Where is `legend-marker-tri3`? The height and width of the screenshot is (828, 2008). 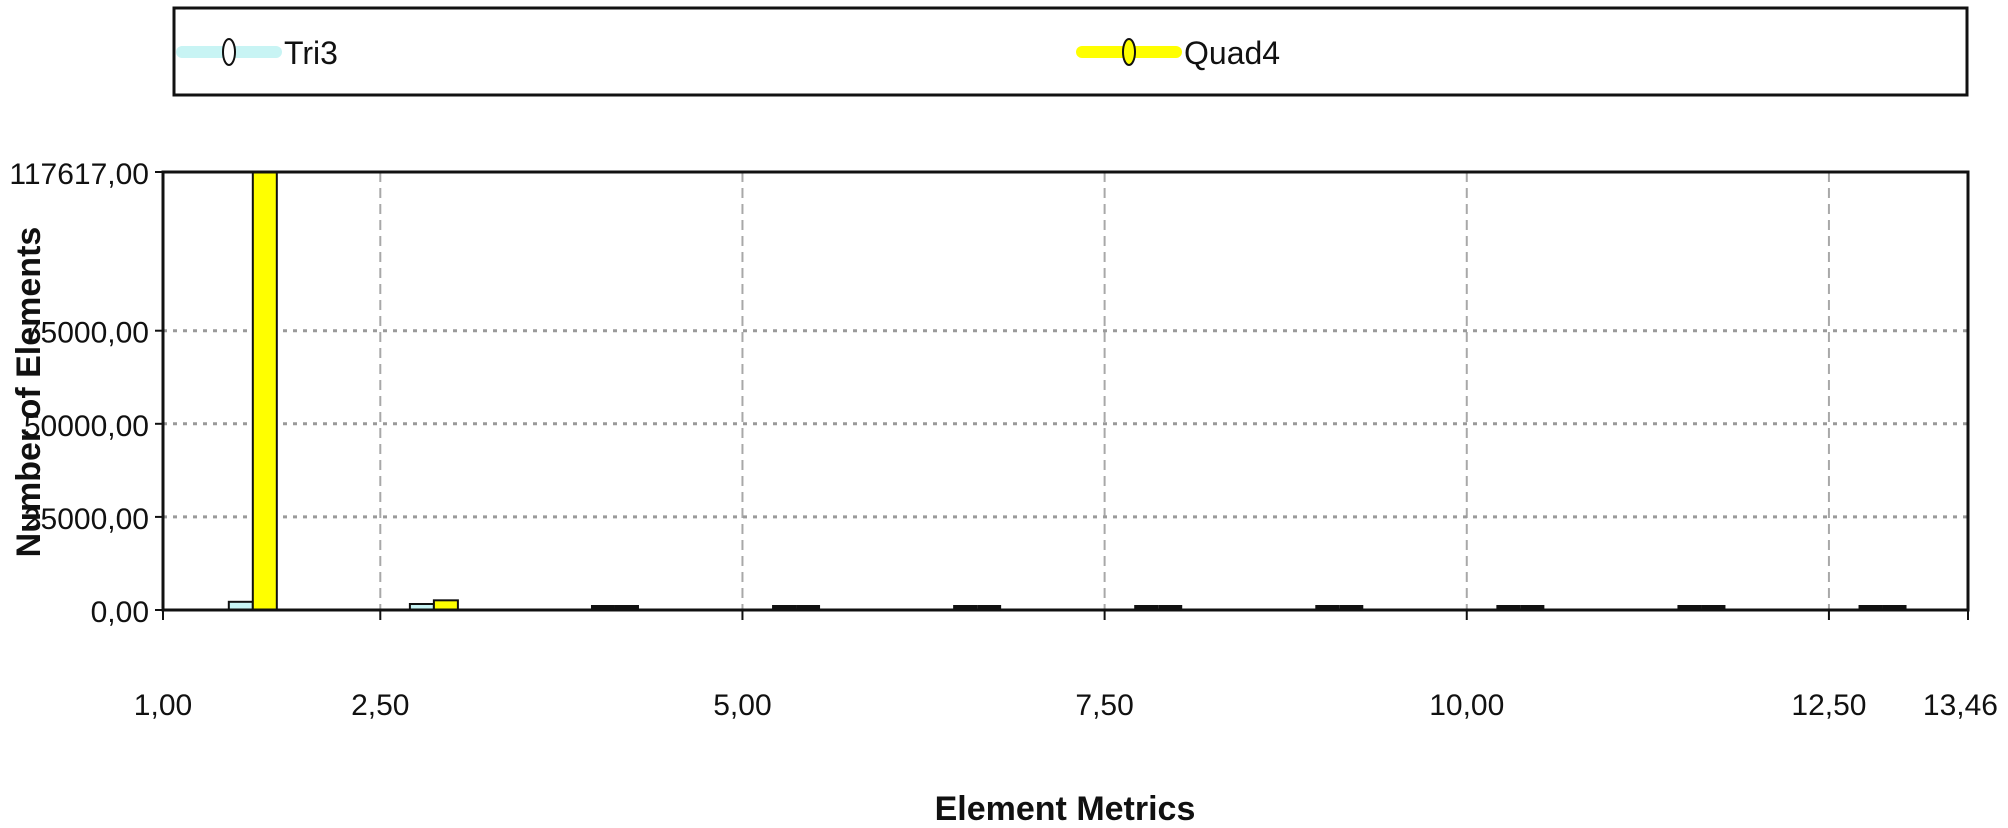 legend-marker-tri3 is located at coordinates (229, 52).